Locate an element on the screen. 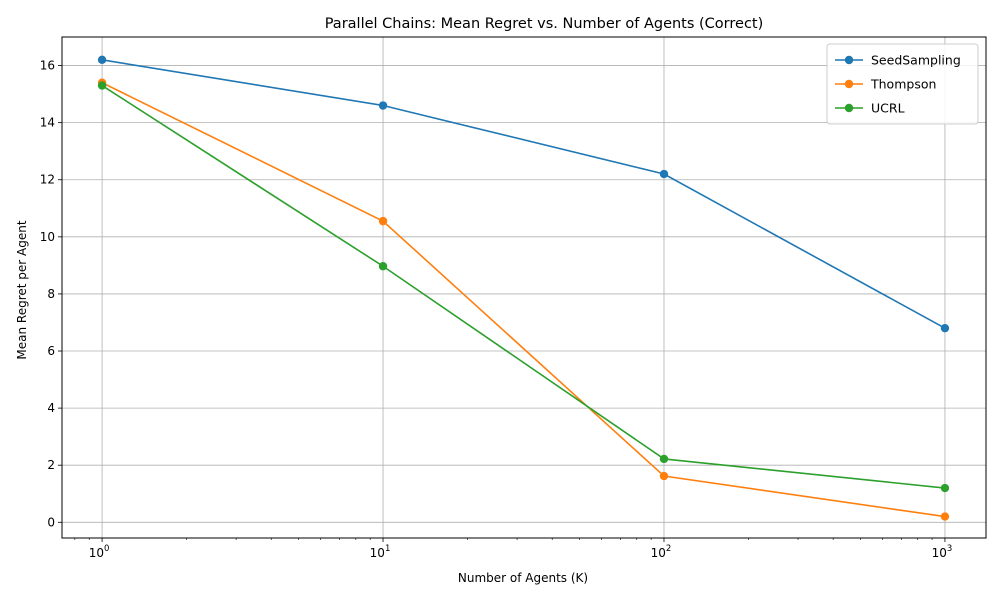 Image resolution: width=1000 pixels, height=600 pixels. legend-label: SeedSampling is located at coordinates (916, 60).